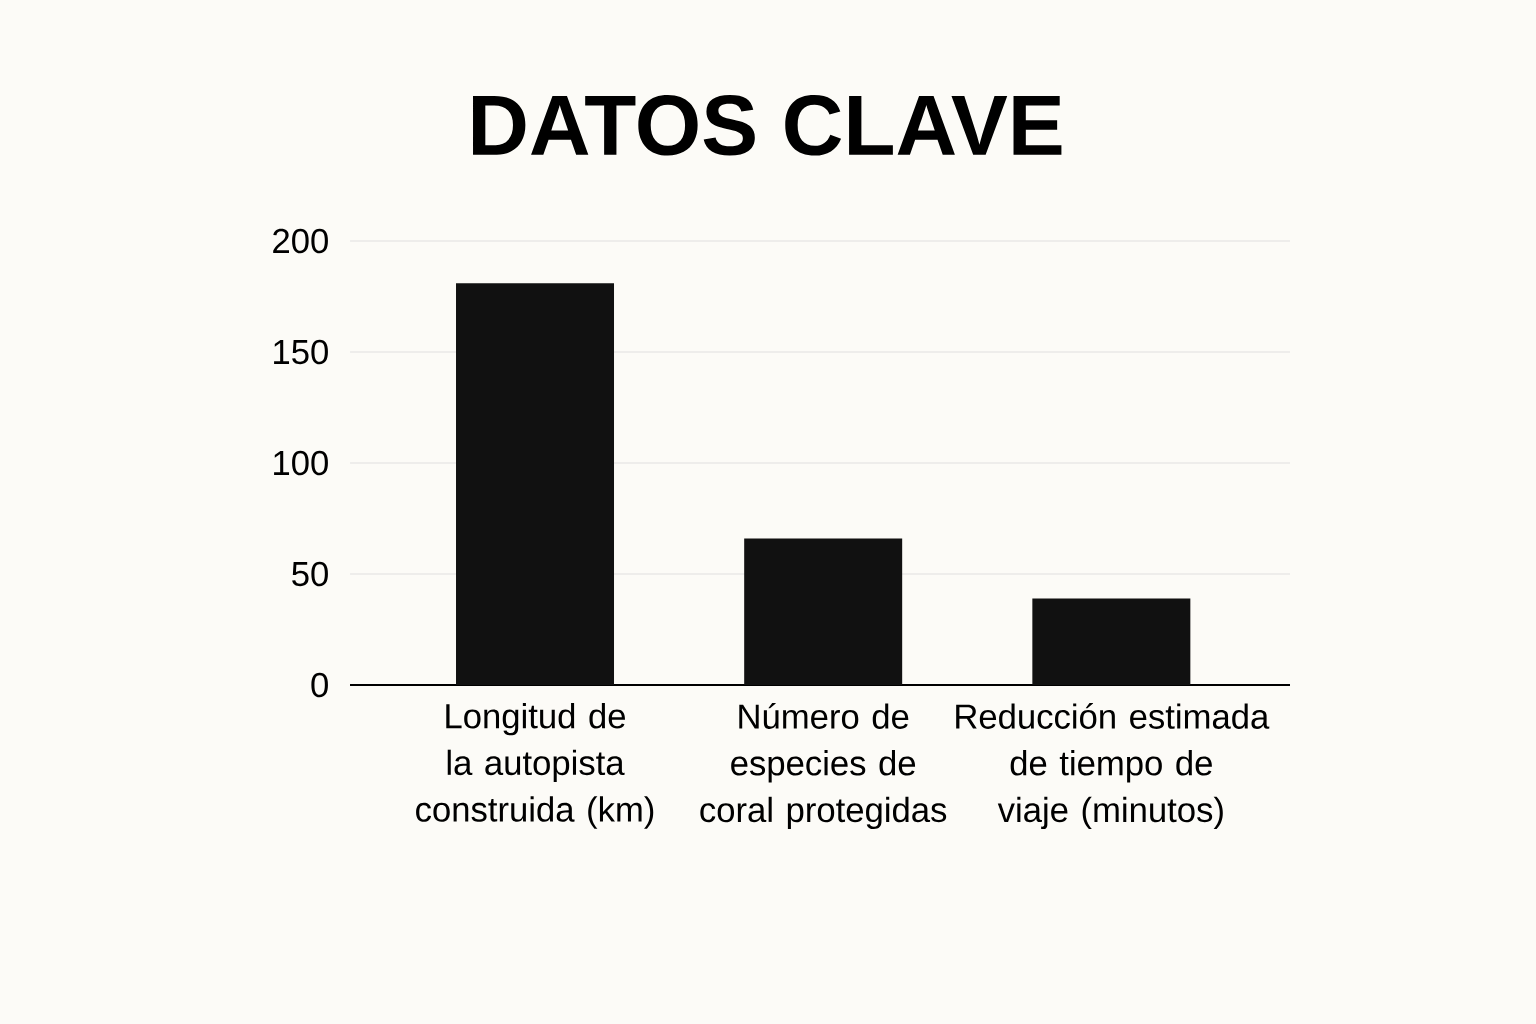 The image size is (1536, 1024). Describe the element at coordinates (310, 574) in the screenshot. I see `y-tick-label: 50` at that location.